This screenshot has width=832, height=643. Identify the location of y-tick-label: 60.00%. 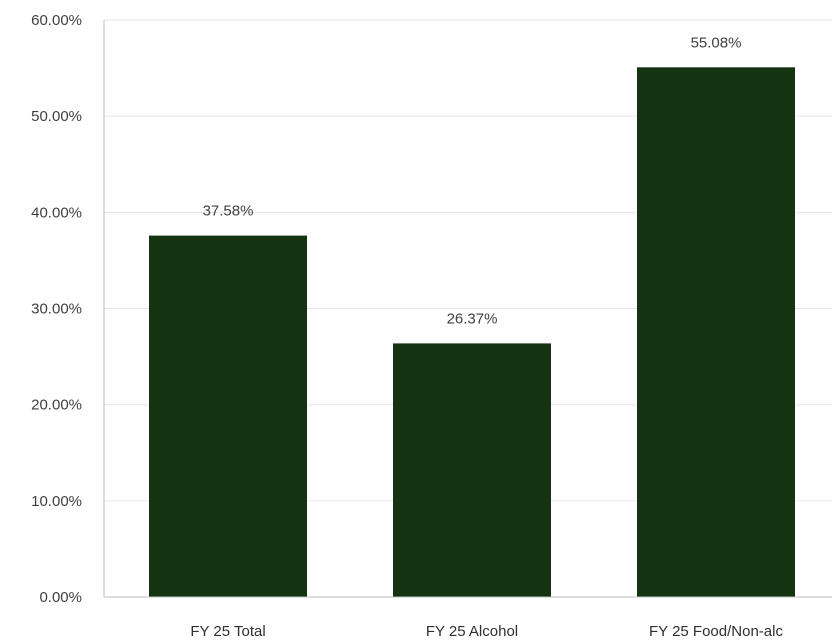
(56, 20).